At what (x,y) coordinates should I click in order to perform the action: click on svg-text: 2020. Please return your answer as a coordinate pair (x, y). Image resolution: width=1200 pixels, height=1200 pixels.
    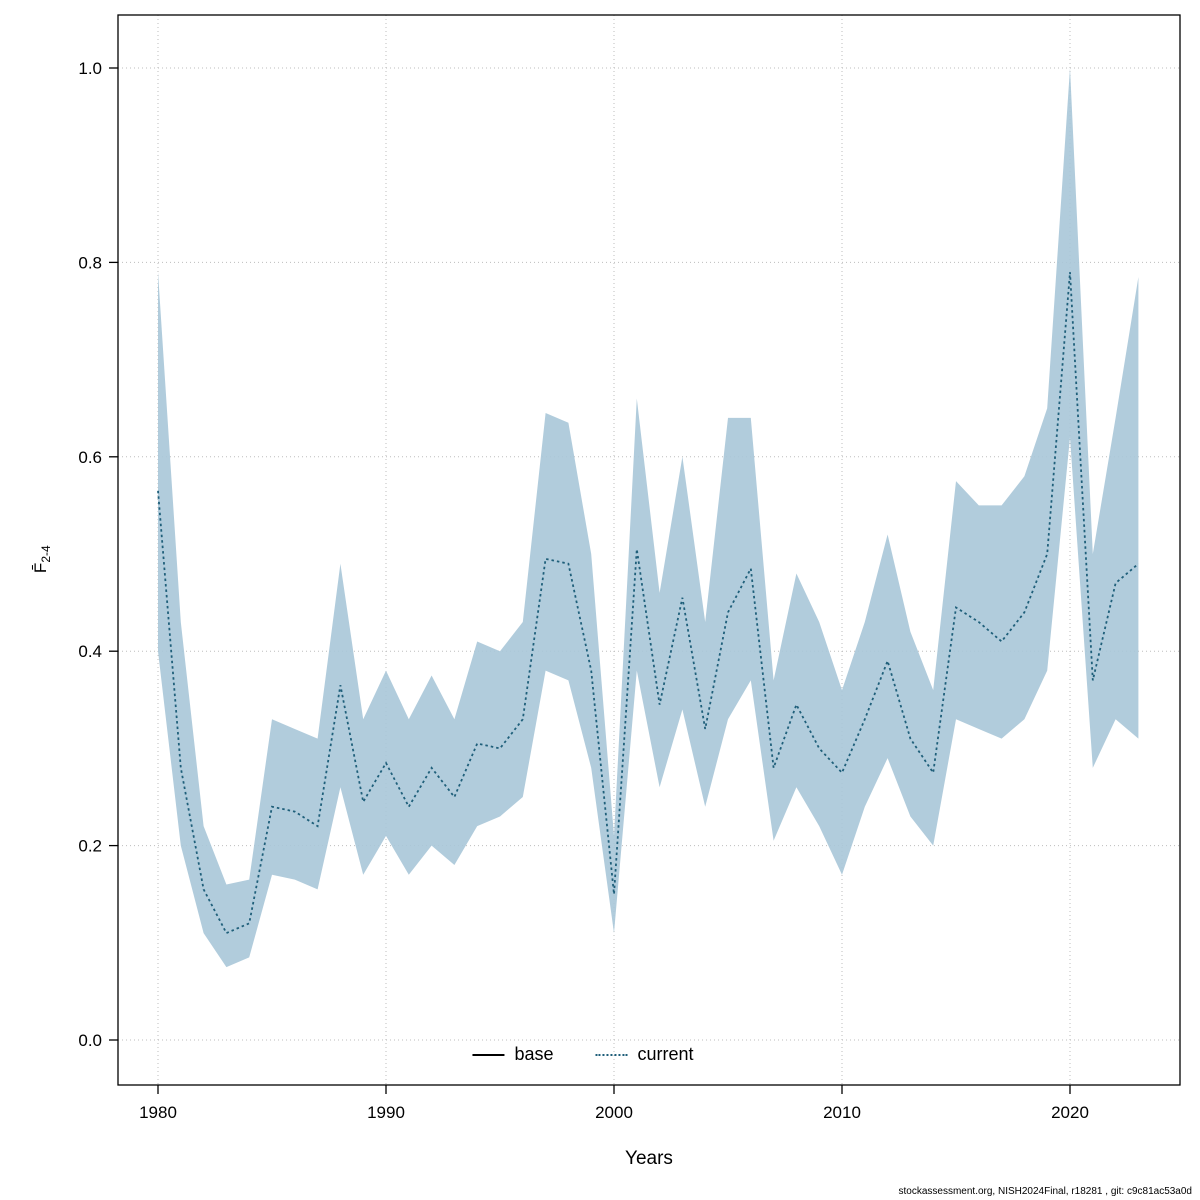
    Looking at the image, I should click on (1070, 1112).